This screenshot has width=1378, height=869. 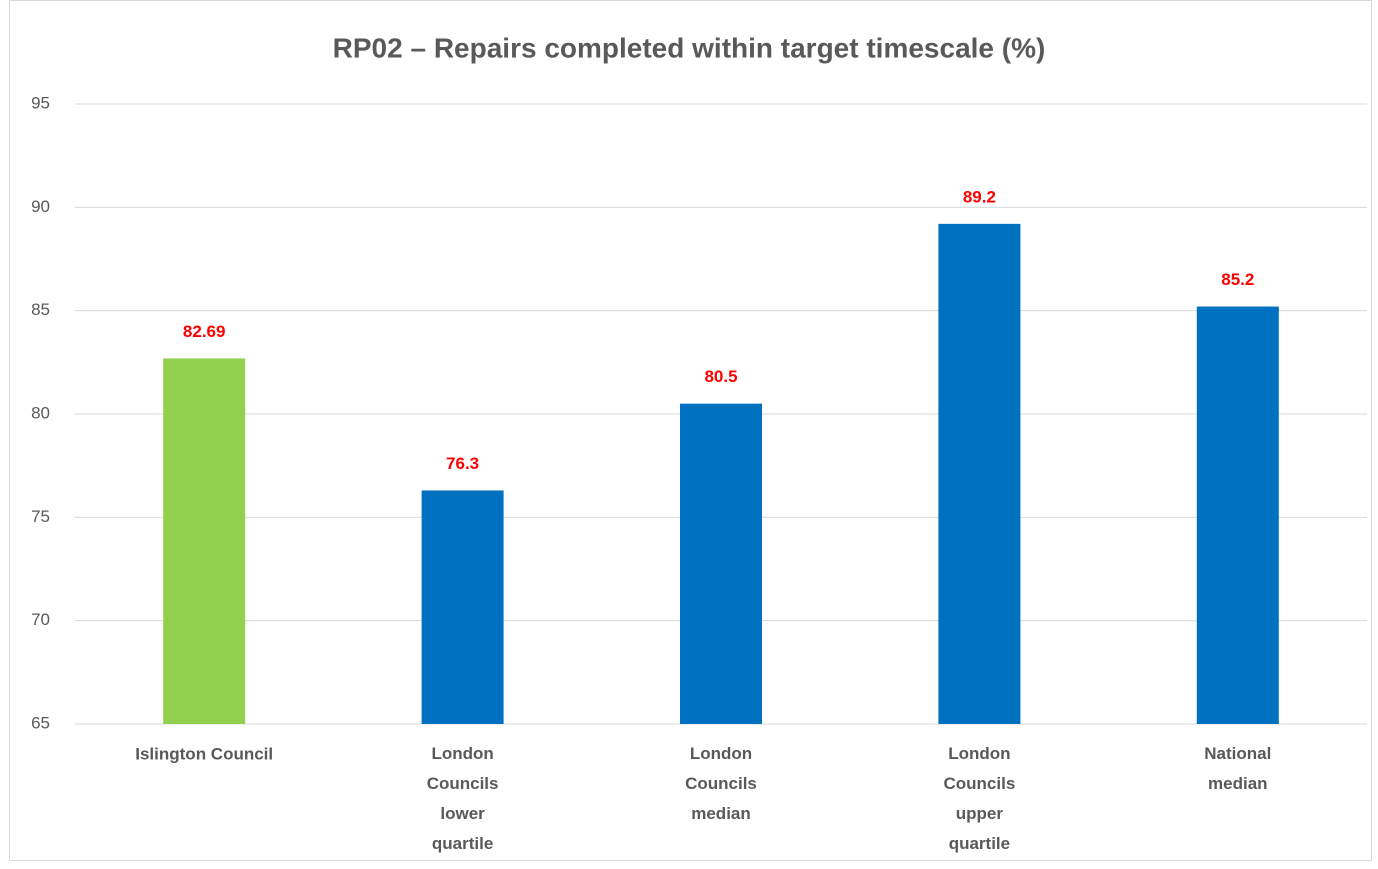 What do you see at coordinates (721, 783) in the screenshot?
I see `x-tick-label: London Councils median` at bounding box center [721, 783].